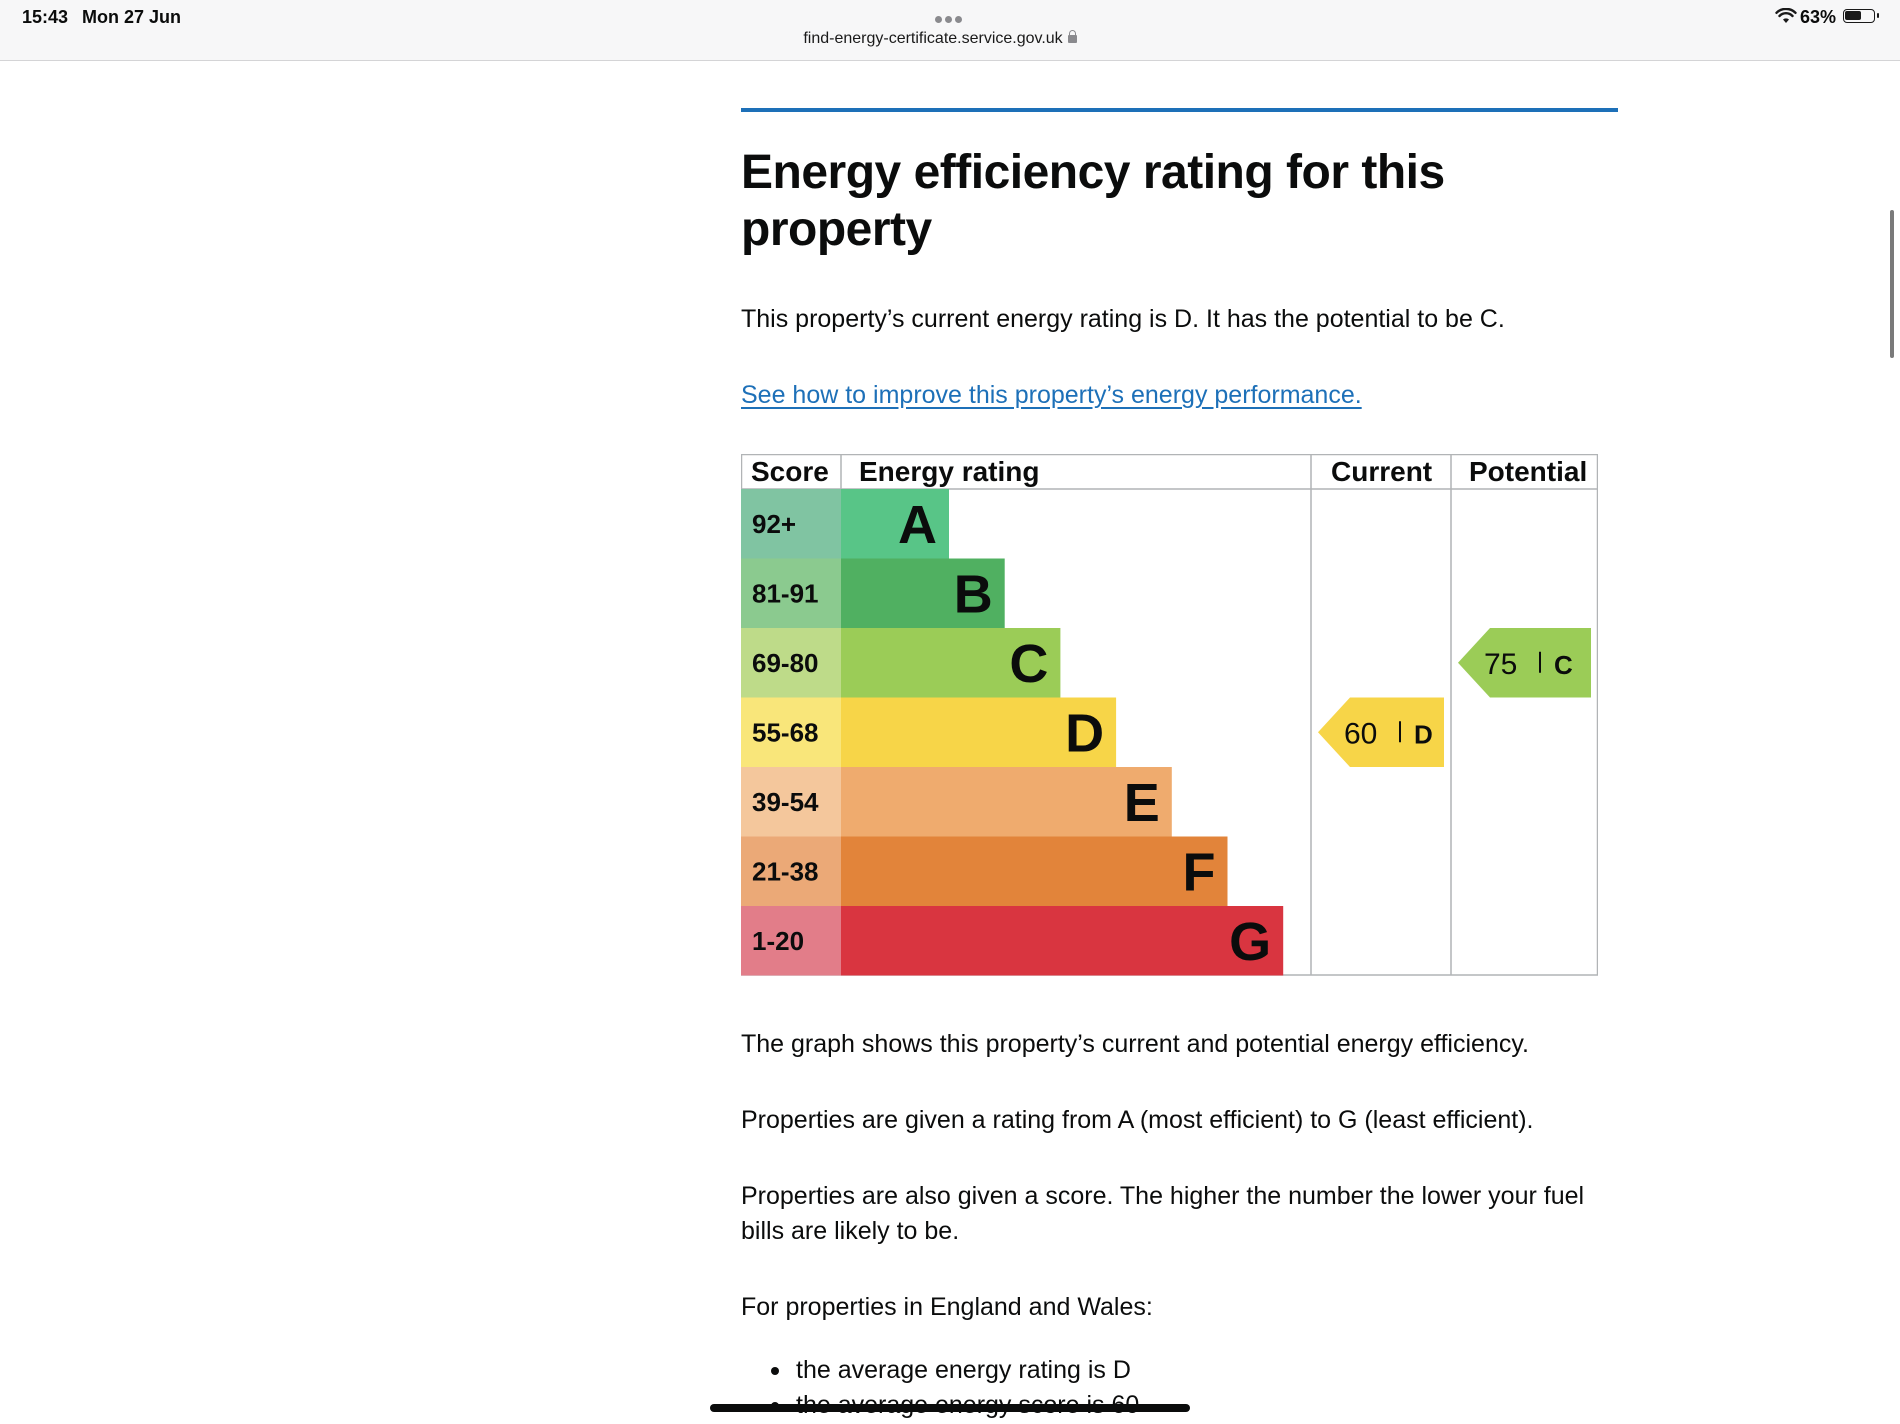 This screenshot has width=1900, height=1424. Describe the element at coordinates (1786, 15) in the screenshot. I see `wifi-icon` at that location.